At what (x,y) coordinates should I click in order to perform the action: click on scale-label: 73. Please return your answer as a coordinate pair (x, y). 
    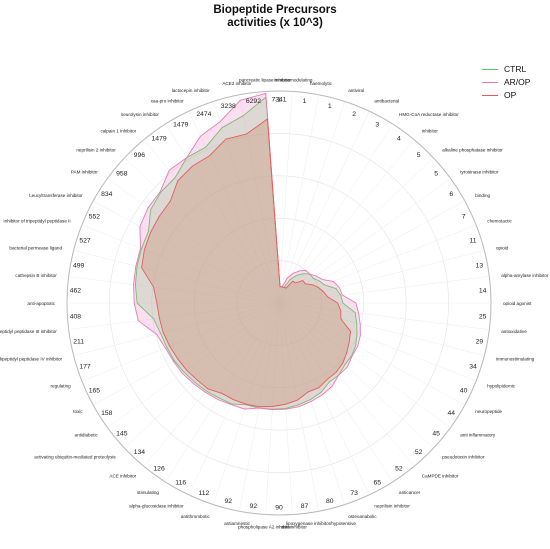
    Looking at the image, I should click on (354, 493).